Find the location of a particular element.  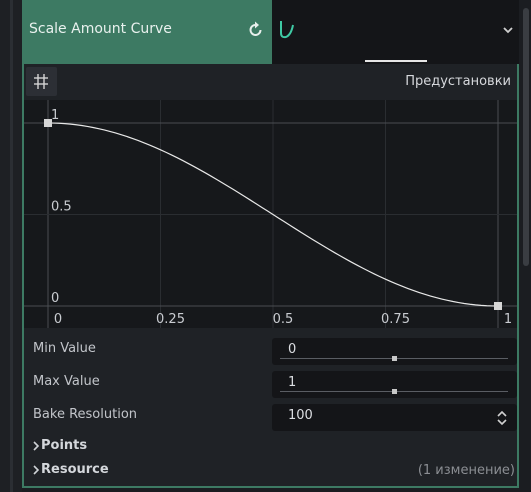

x-tick-label: 0.75 is located at coordinates (395, 319).